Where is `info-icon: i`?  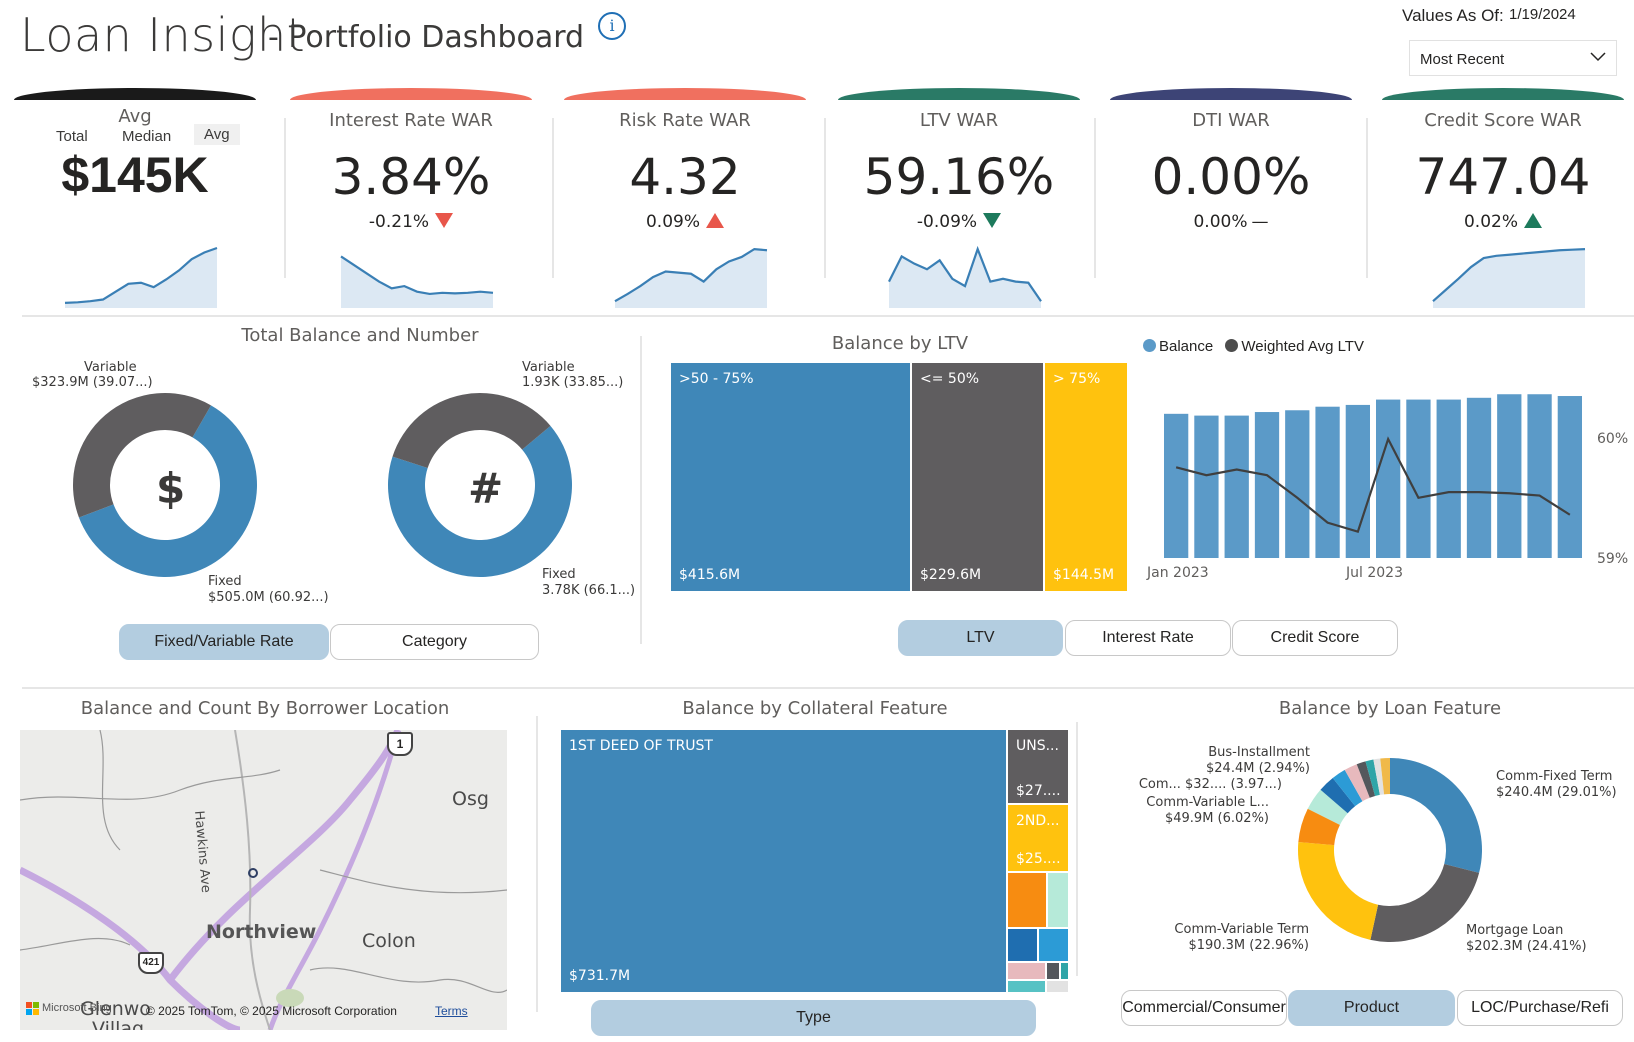 info-icon: i is located at coordinates (612, 26).